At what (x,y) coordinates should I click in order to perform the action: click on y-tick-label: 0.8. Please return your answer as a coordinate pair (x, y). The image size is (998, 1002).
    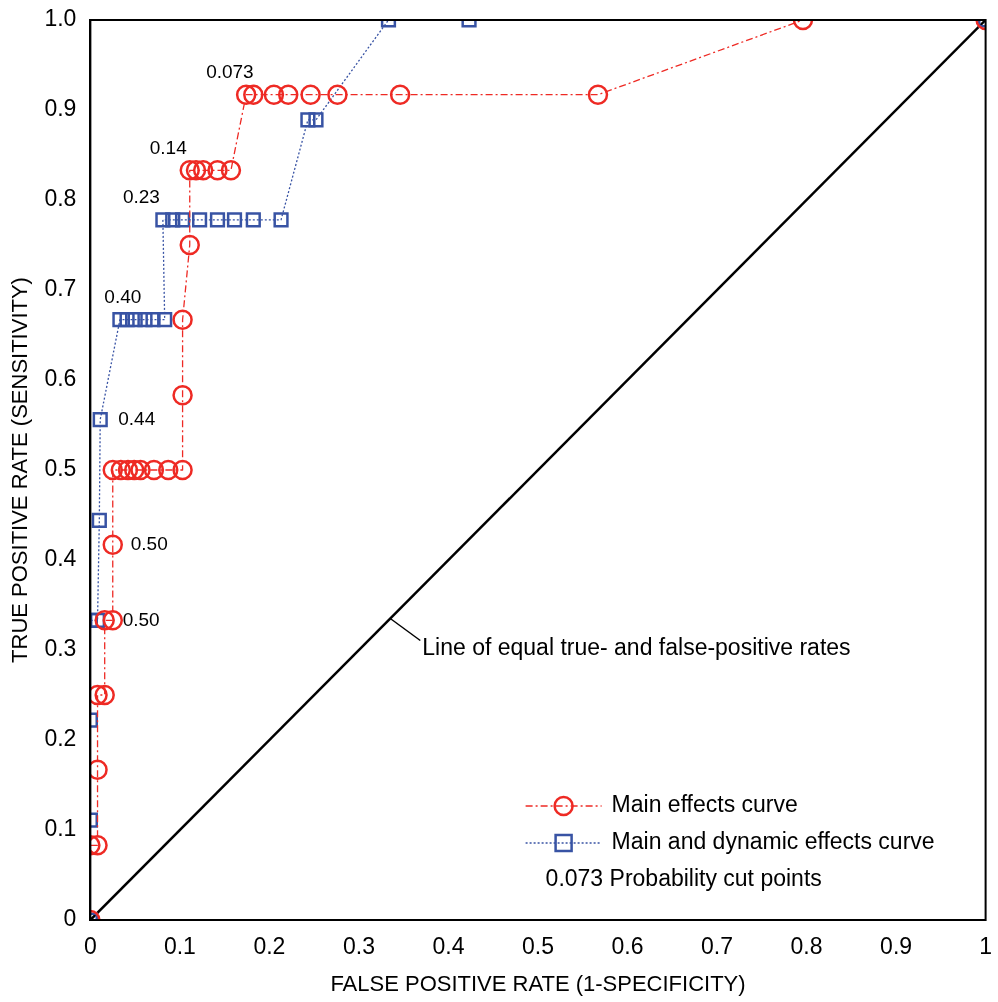
    Looking at the image, I should click on (60, 198).